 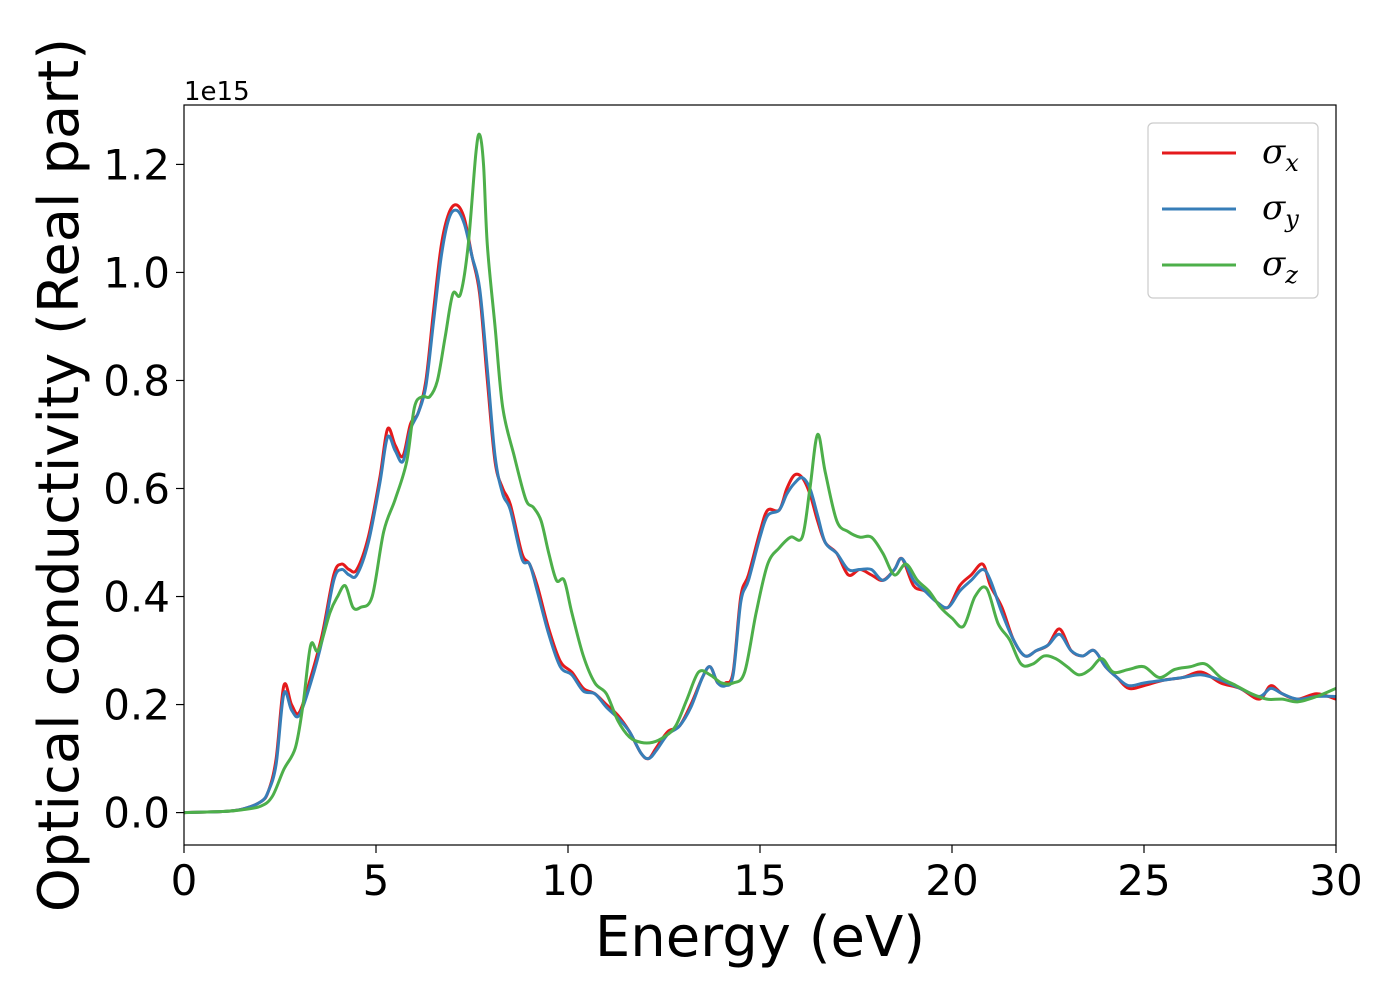 What do you see at coordinates (136, 164) in the screenshot?
I see `y-tick-label: 1.2` at bounding box center [136, 164].